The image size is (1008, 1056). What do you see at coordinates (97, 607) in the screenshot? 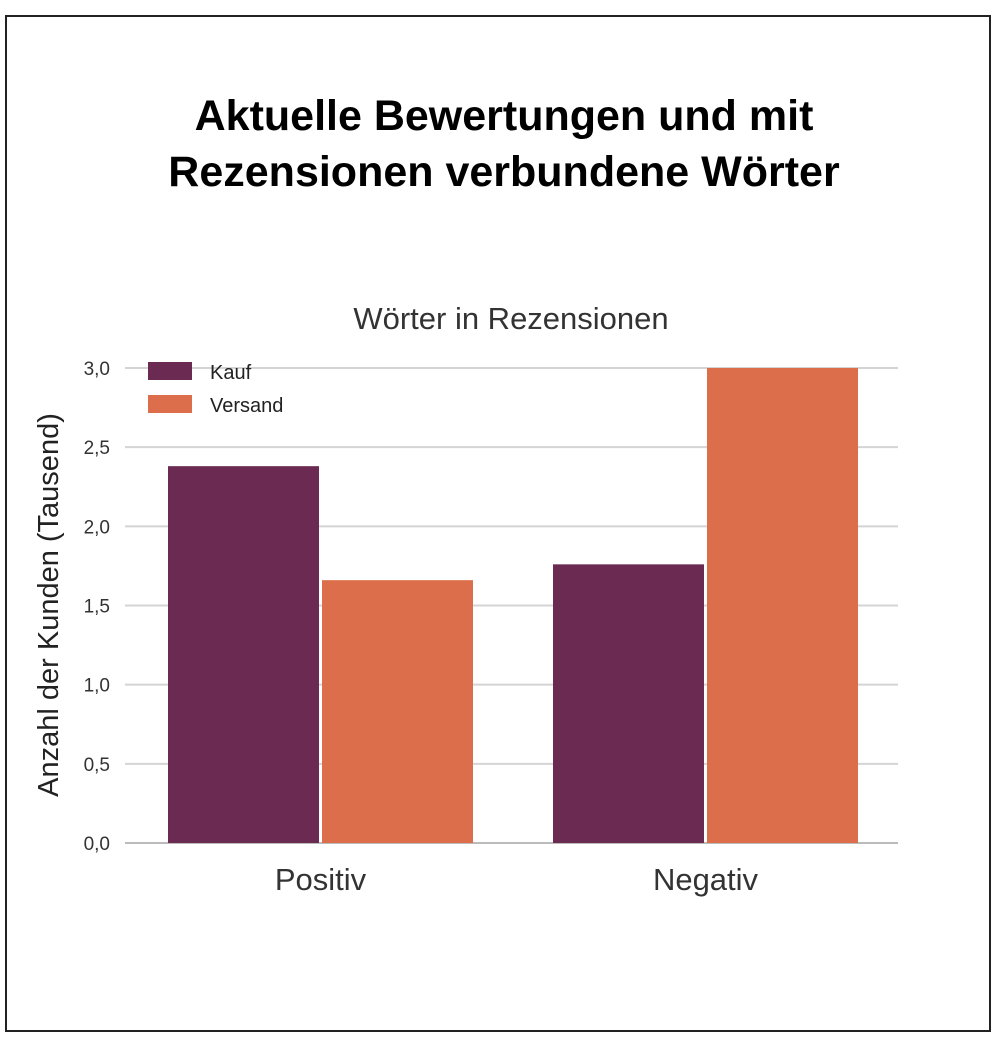
I see `y-tick-label: 1,5` at bounding box center [97, 607].